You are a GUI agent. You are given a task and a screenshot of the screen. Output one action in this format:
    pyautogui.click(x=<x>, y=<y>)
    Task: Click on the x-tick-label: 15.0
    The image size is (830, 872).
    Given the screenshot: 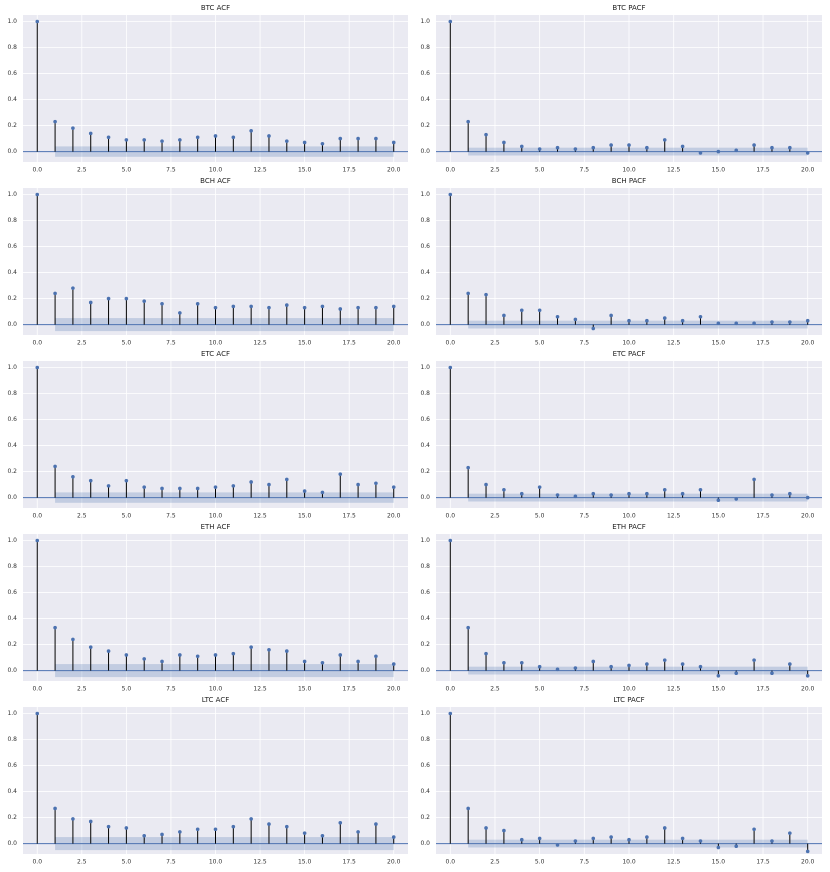 What is the action you would take?
    pyautogui.click(x=305, y=516)
    